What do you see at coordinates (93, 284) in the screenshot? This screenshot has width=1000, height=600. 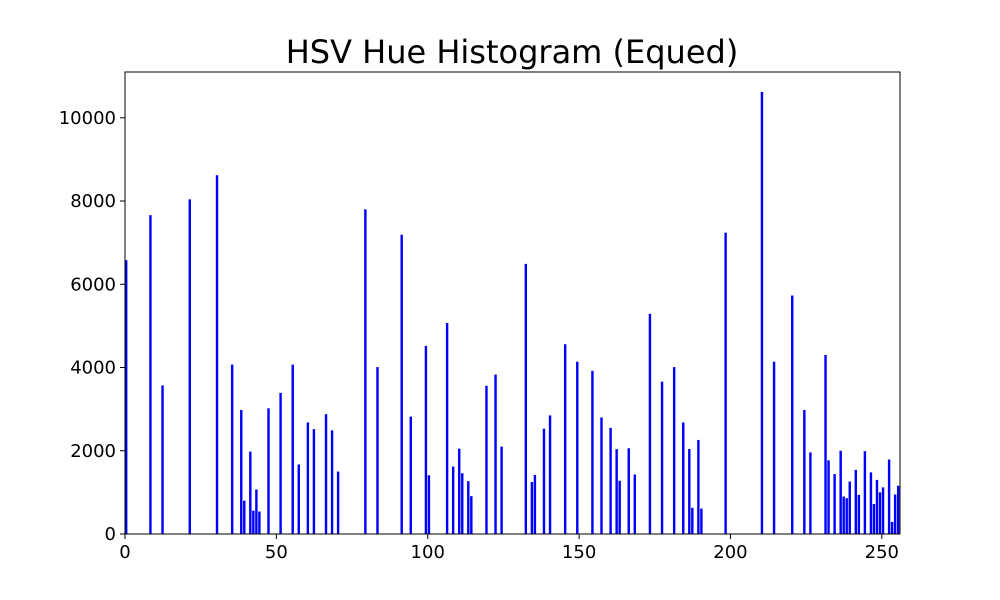 I see `y-tick-label: 6000` at bounding box center [93, 284].